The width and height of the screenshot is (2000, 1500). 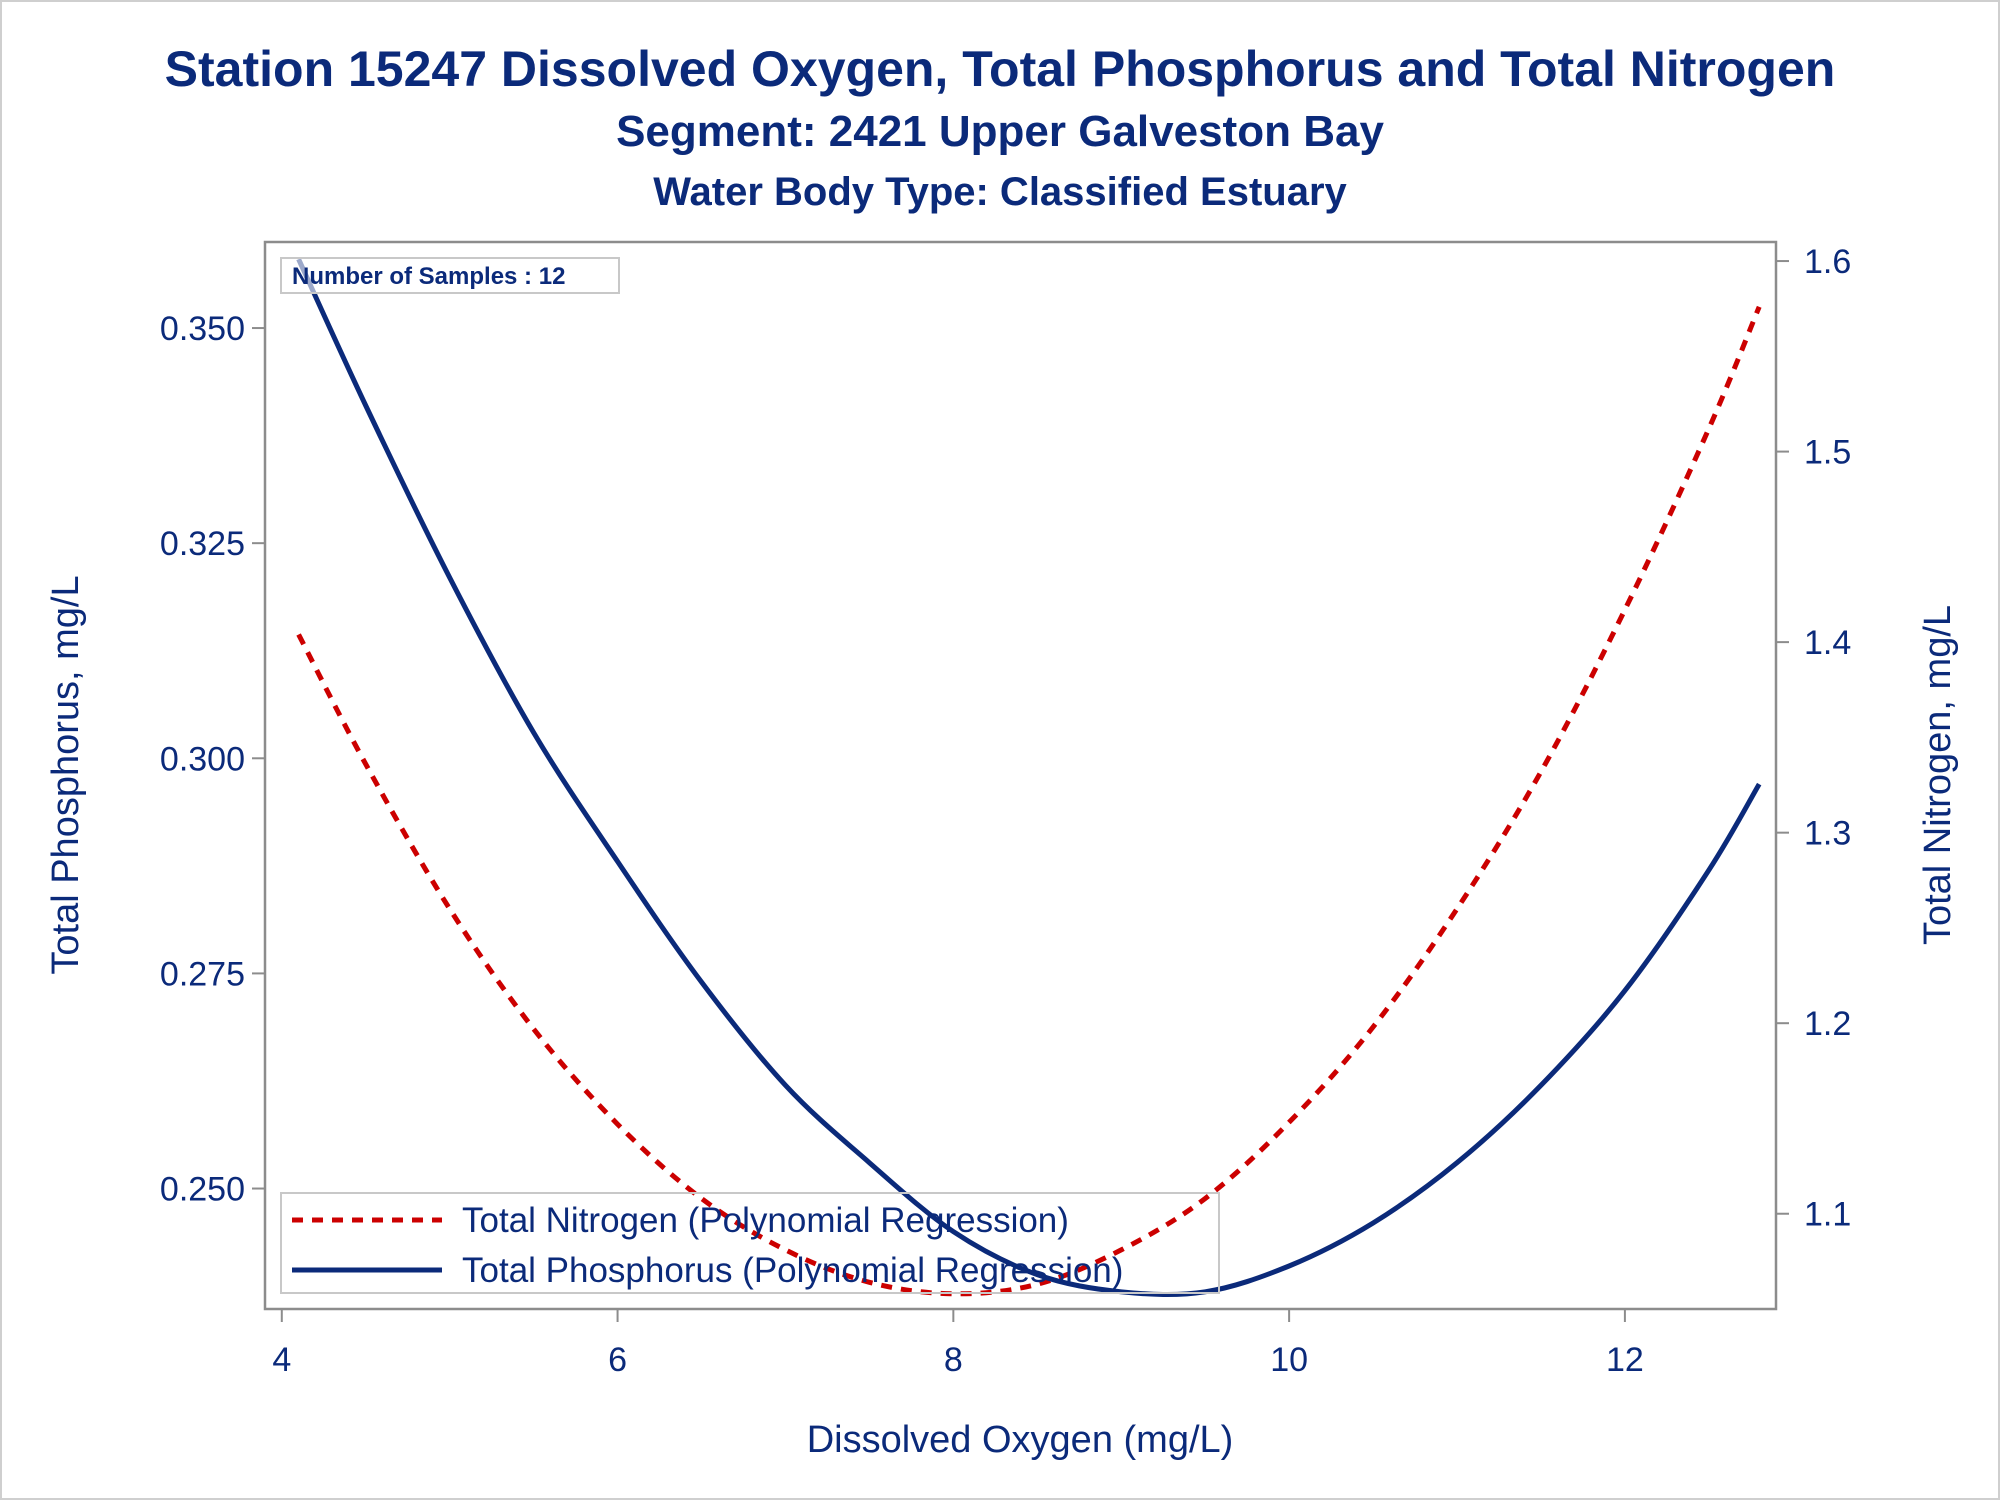 What do you see at coordinates (1625, 1360) in the screenshot?
I see `x-tick-label: 12` at bounding box center [1625, 1360].